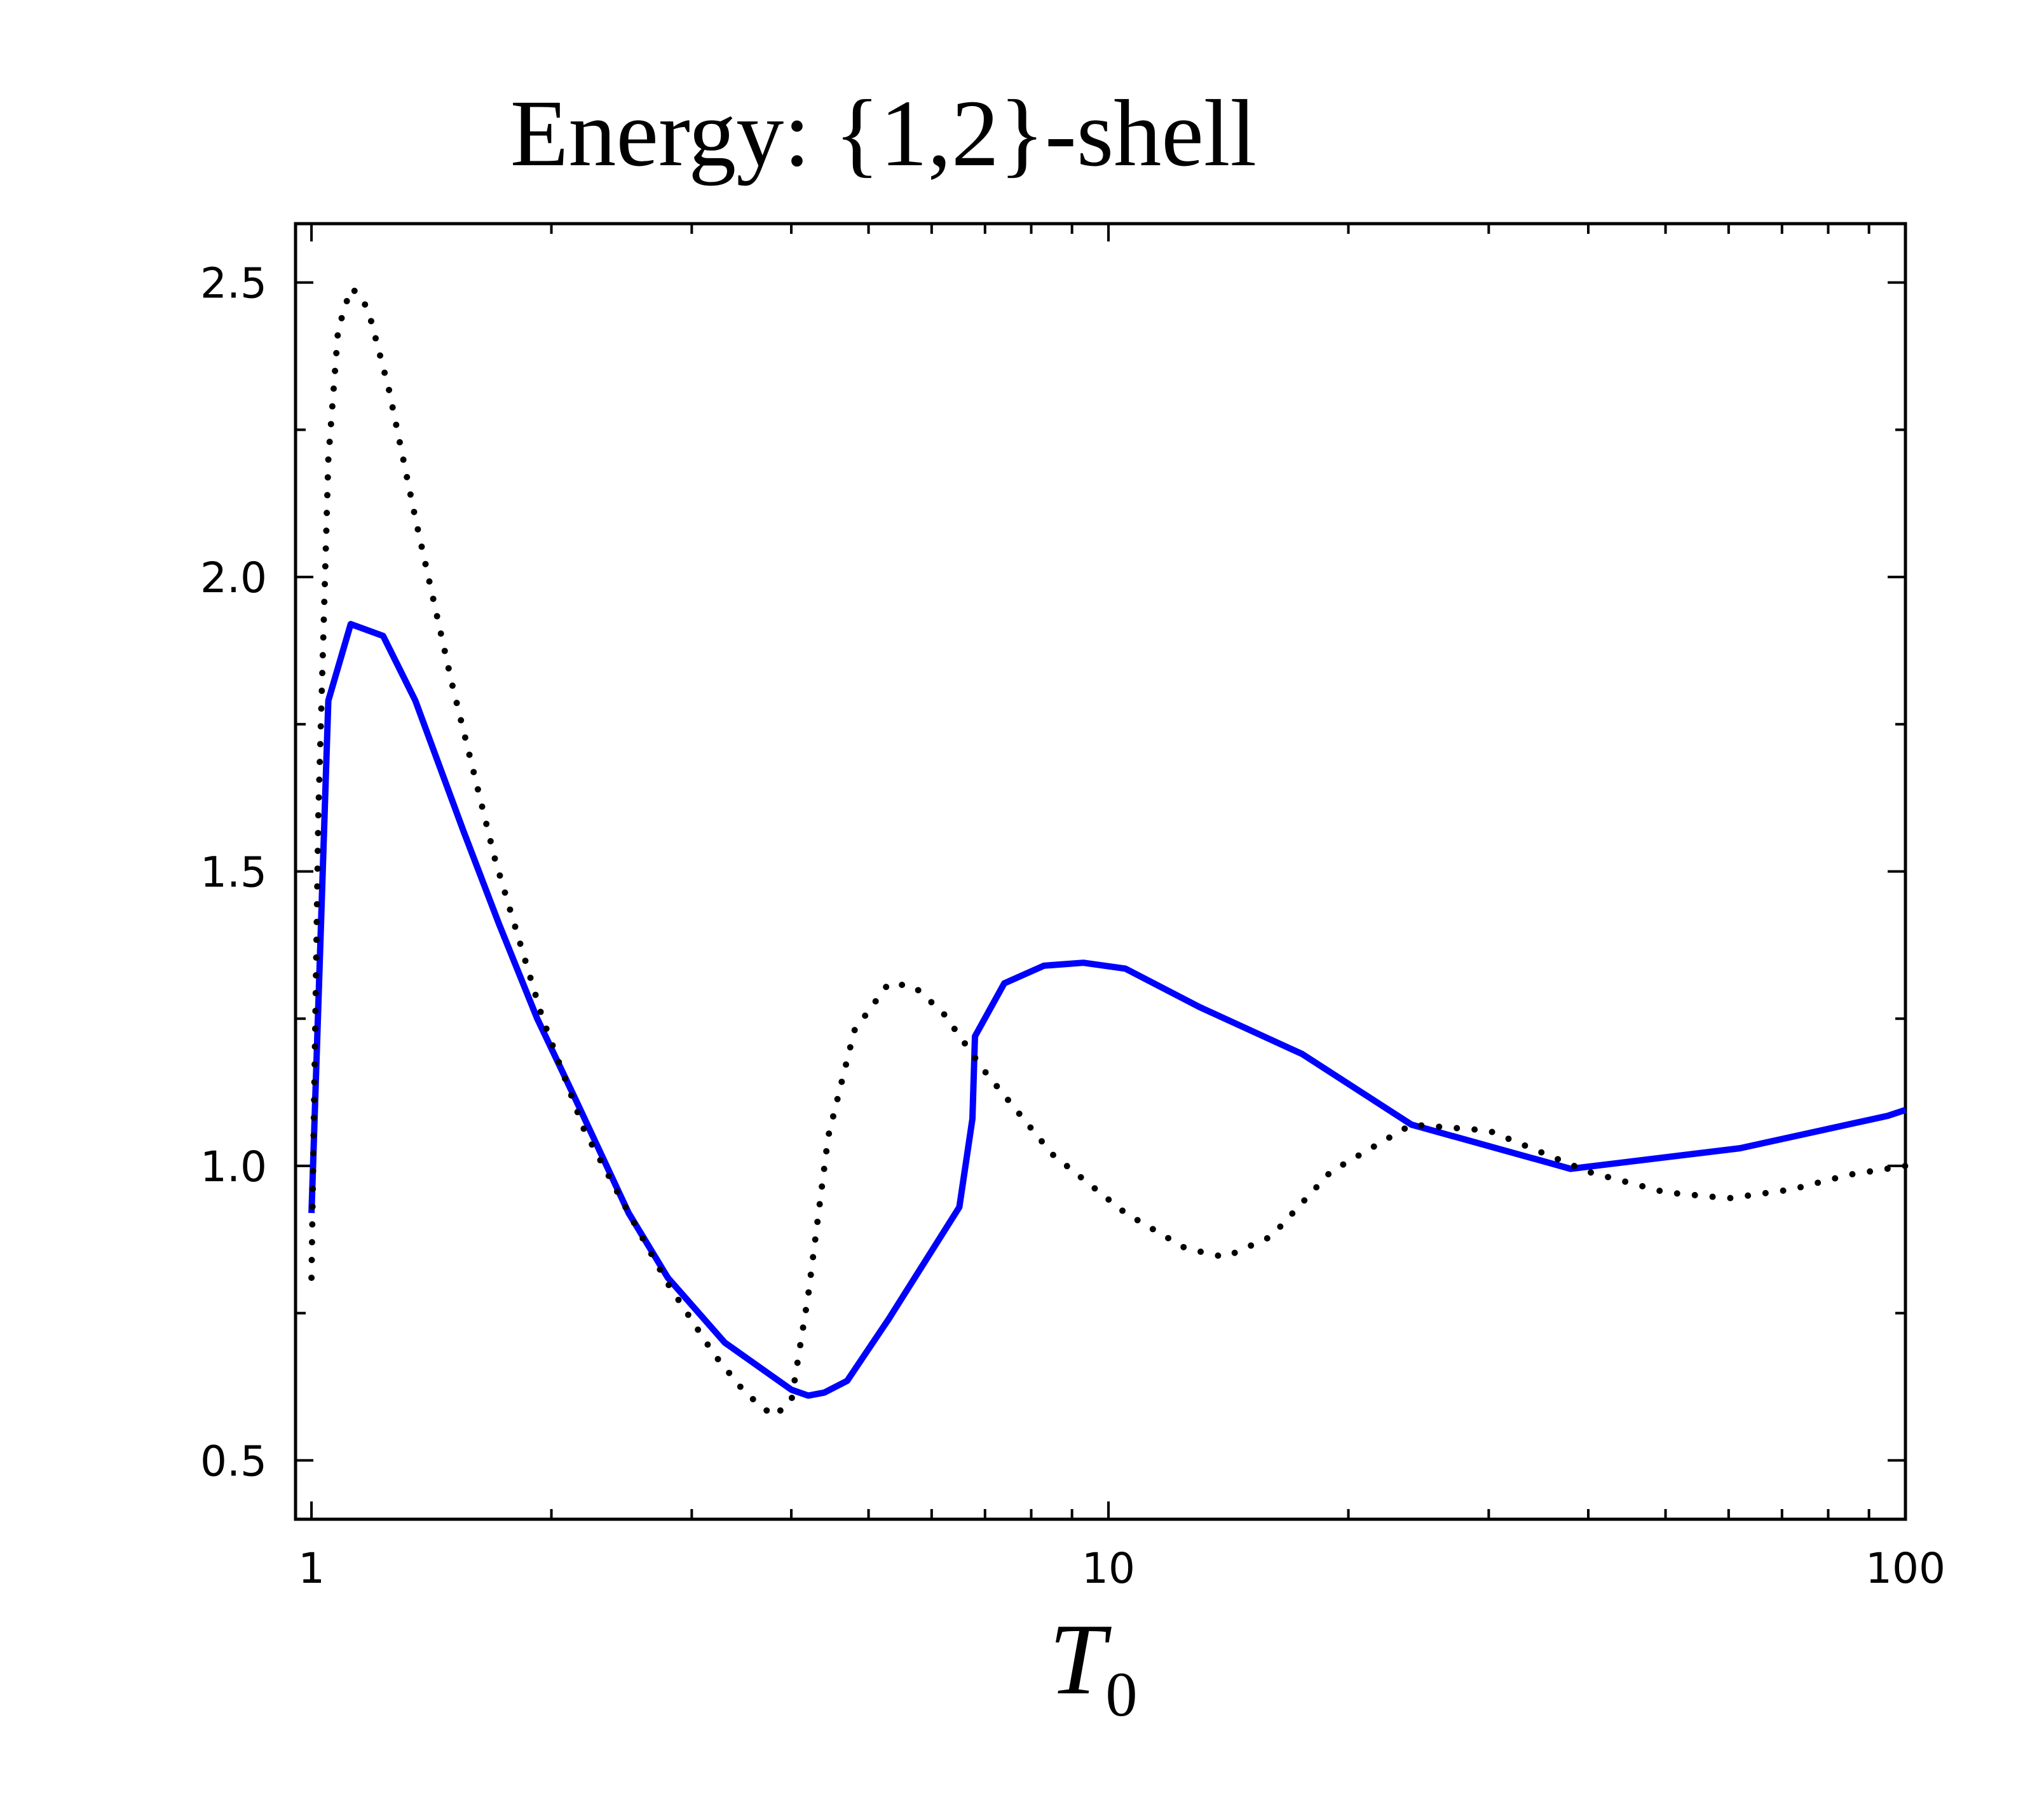 This screenshot has height=1795, width=2044. I want to click on y-tick-label: 1.0, so click(233, 1167).